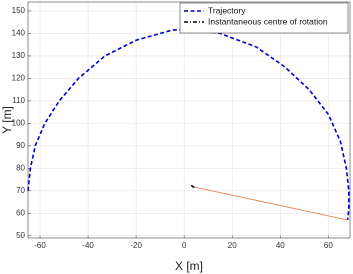 The height and width of the screenshot is (274, 353). What do you see at coordinates (19, 33) in the screenshot?
I see `y-tick-label: 140` at bounding box center [19, 33].